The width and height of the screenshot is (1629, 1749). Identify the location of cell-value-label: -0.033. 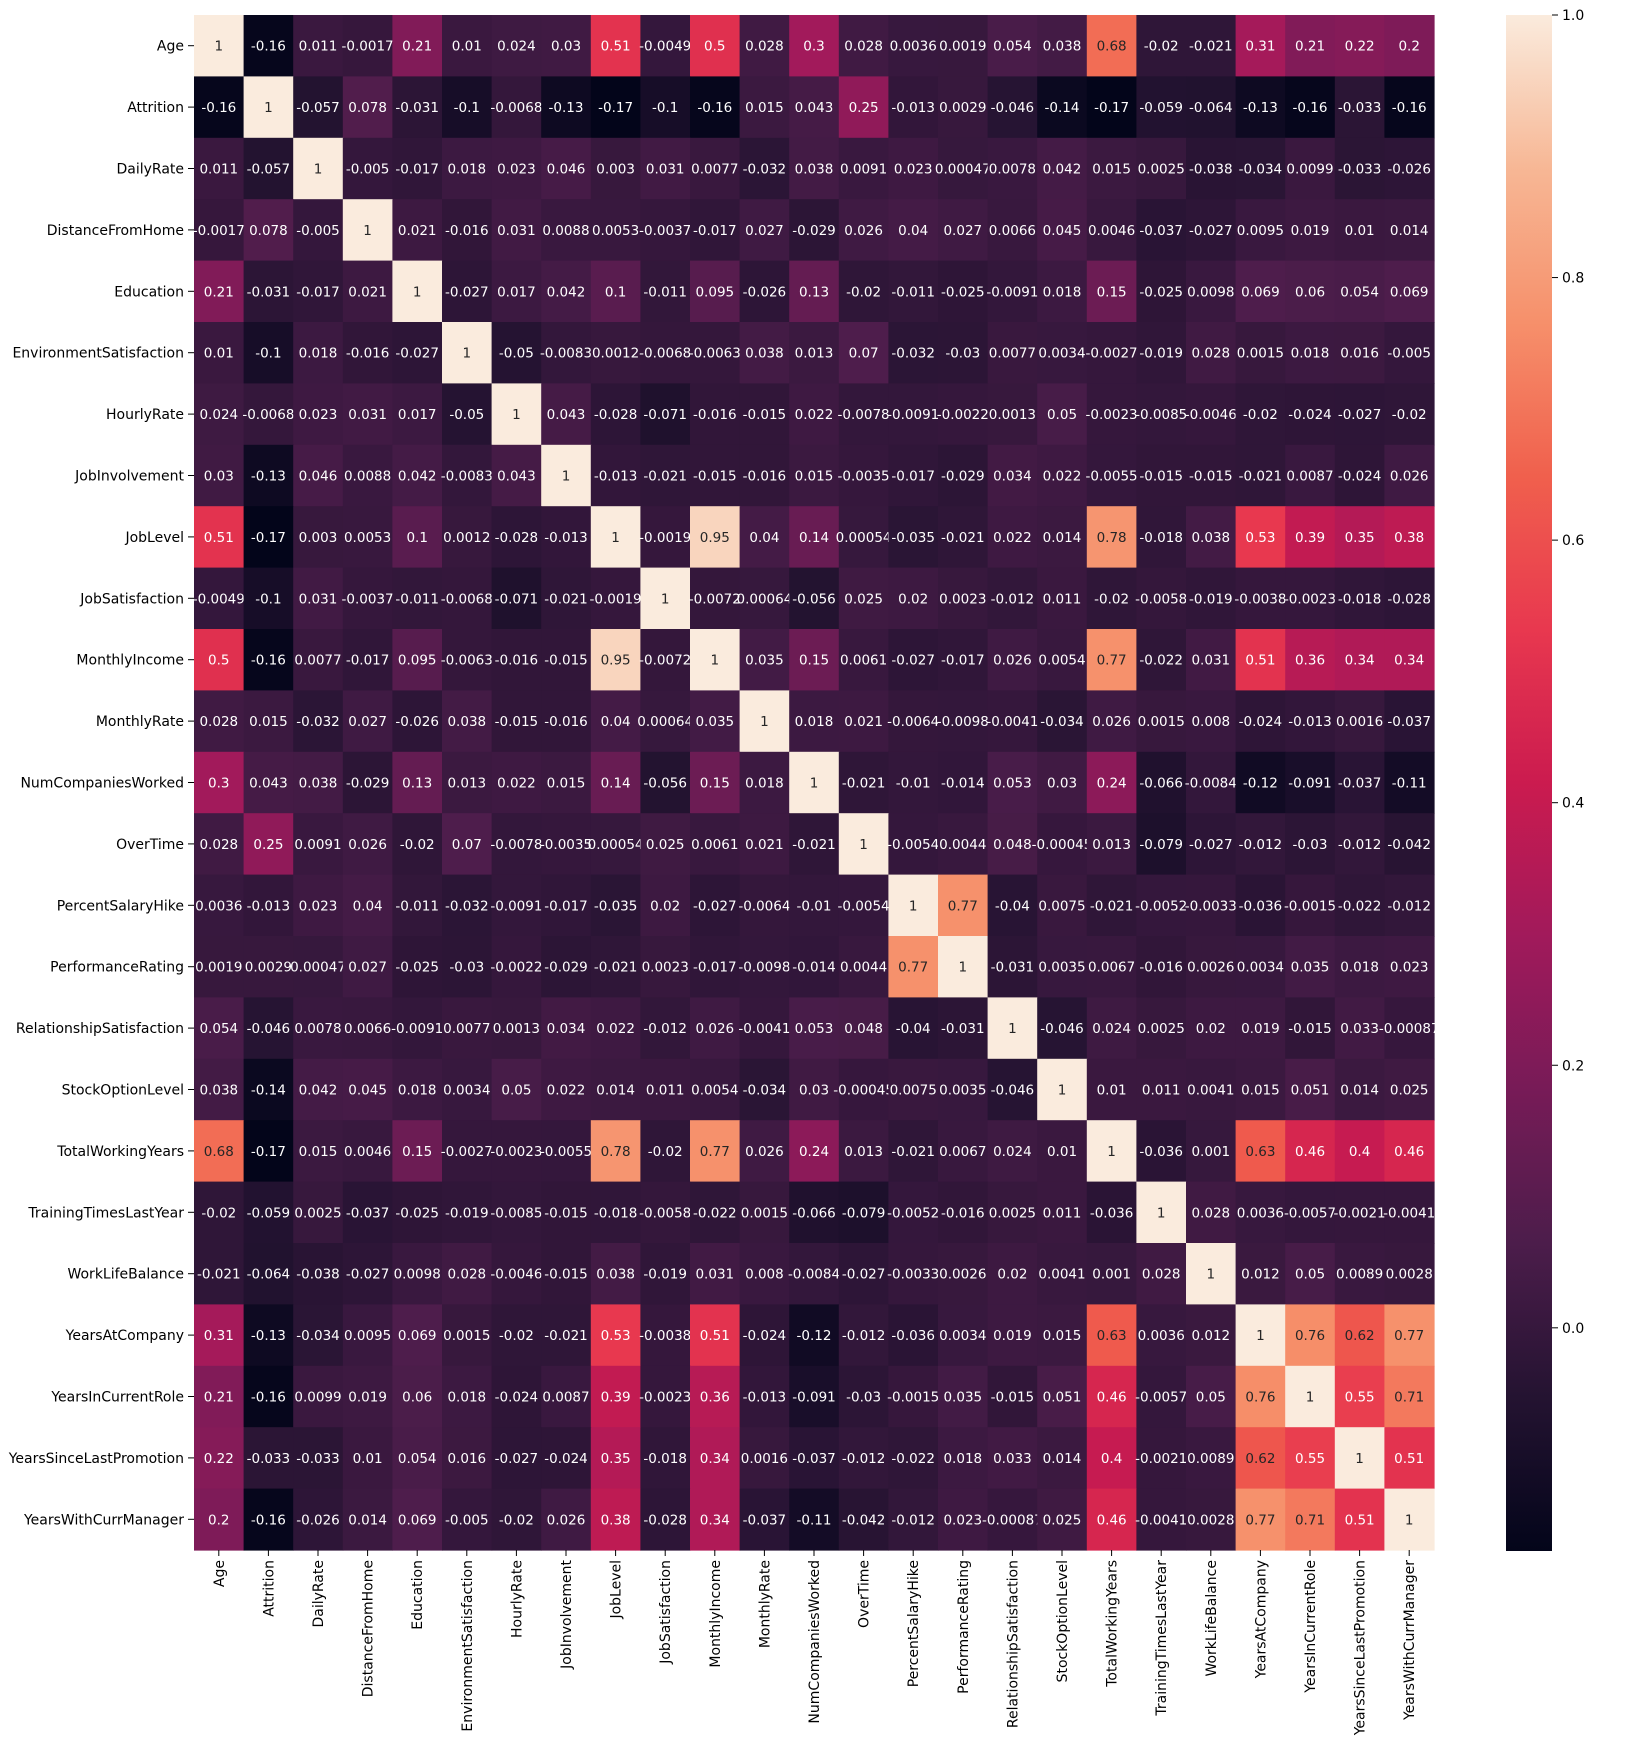
(269, 1459).